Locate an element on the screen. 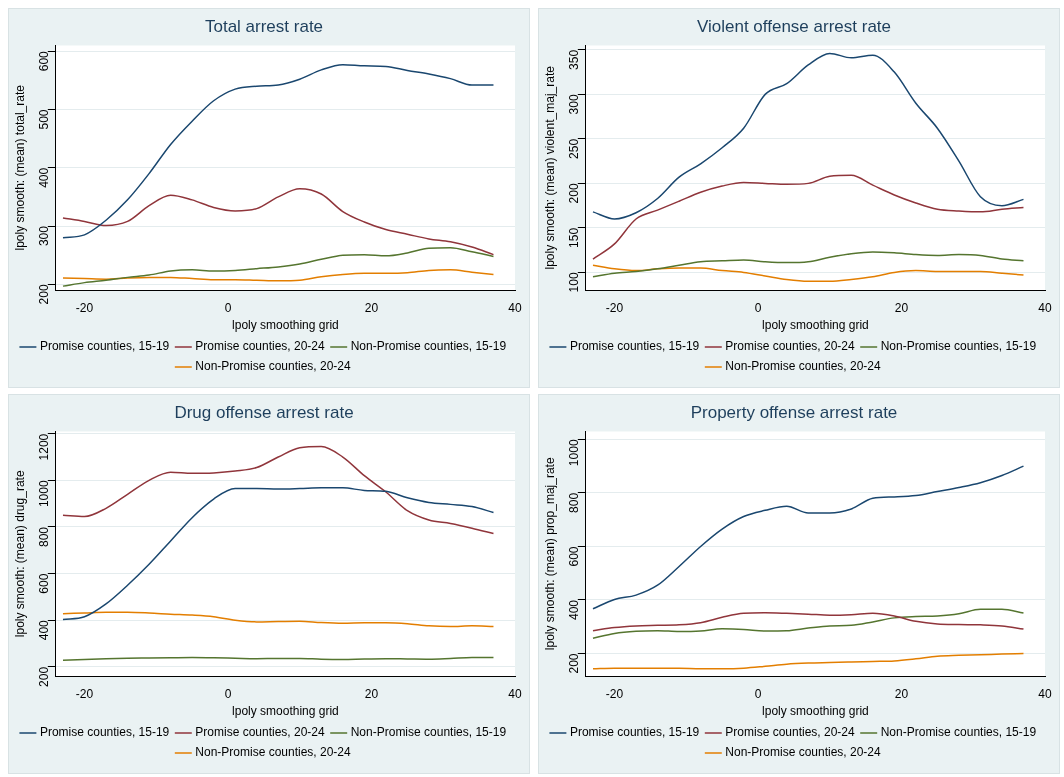  y-tick-label: 500 is located at coordinates (44, 119).